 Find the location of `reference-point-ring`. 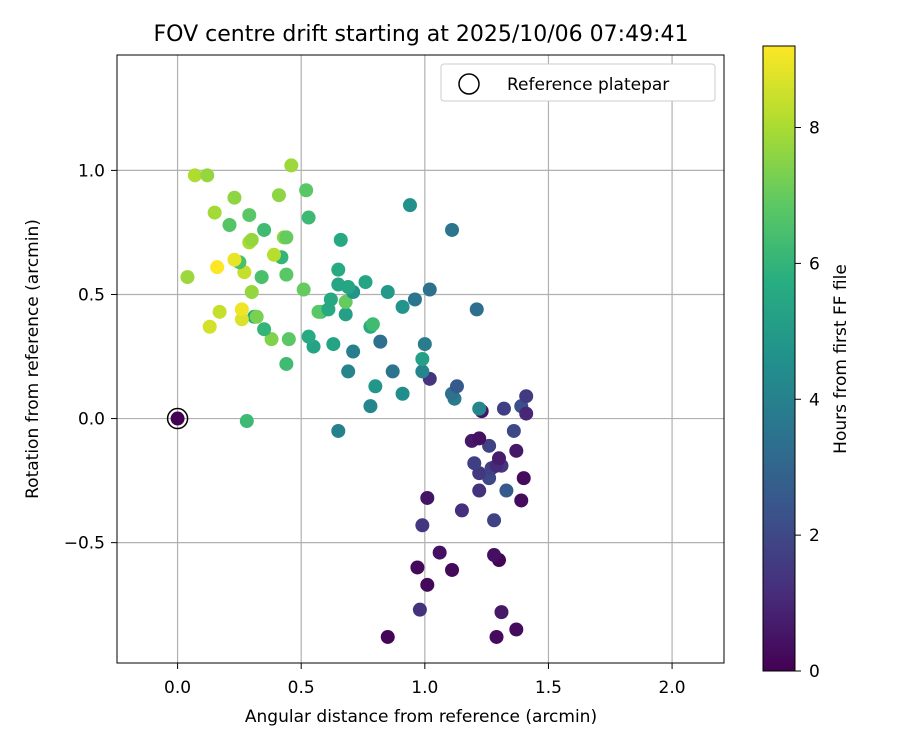

reference-point-ring is located at coordinates (177, 418).